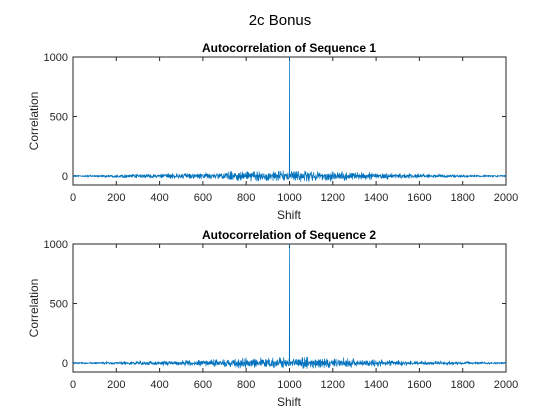 This screenshot has height=420, width=560. I want to click on axes-2-xlabel: Shift, so click(289, 402).